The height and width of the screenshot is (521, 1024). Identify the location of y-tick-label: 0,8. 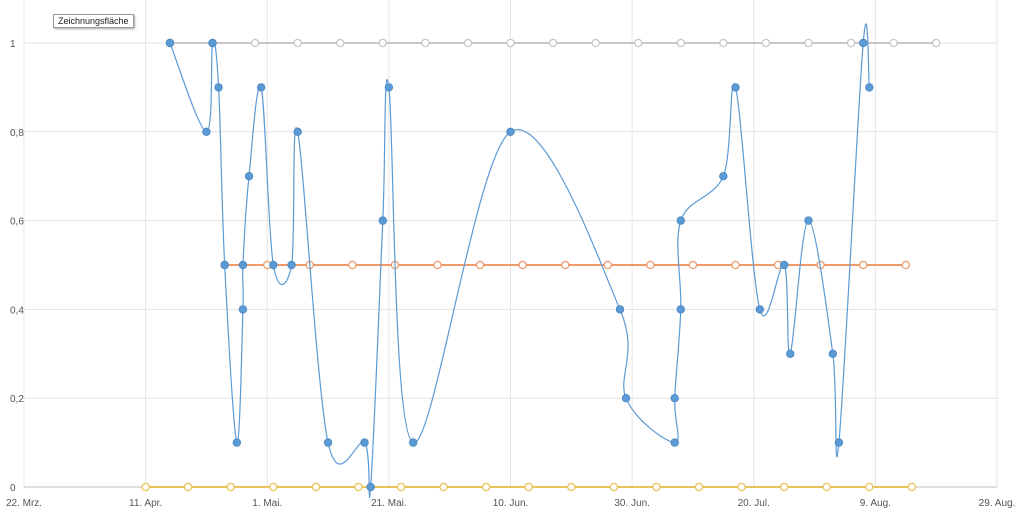
(17, 133).